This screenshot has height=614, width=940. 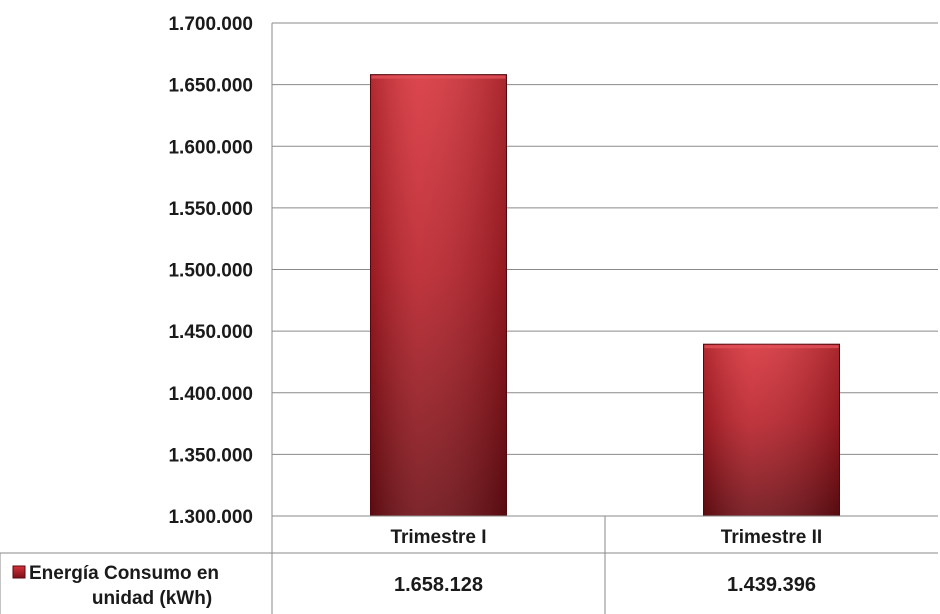 What do you see at coordinates (210, 24) in the screenshot?
I see `y-tick-label: 1.700.000` at bounding box center [210, 24].